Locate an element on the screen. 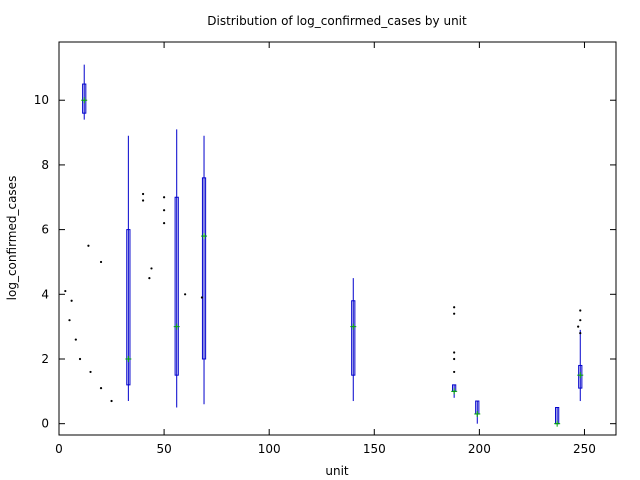  x-tick-label: 50 is located at coordinates (163, 449).